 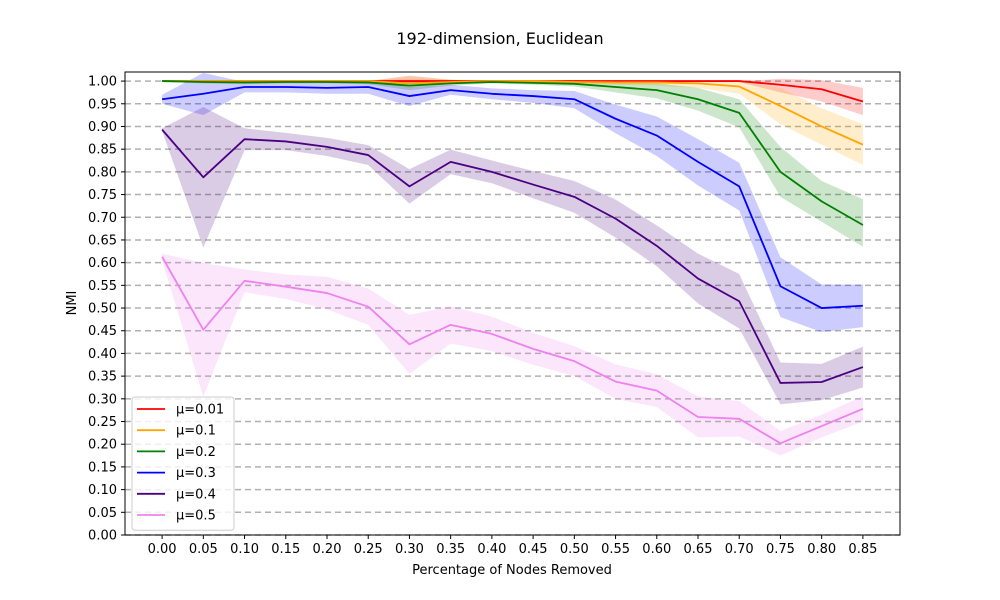 What do you see at coordinates (862, 549) in the screenshot?
I see `x-tick-label: 0.85` at bounding box center [862, 549].